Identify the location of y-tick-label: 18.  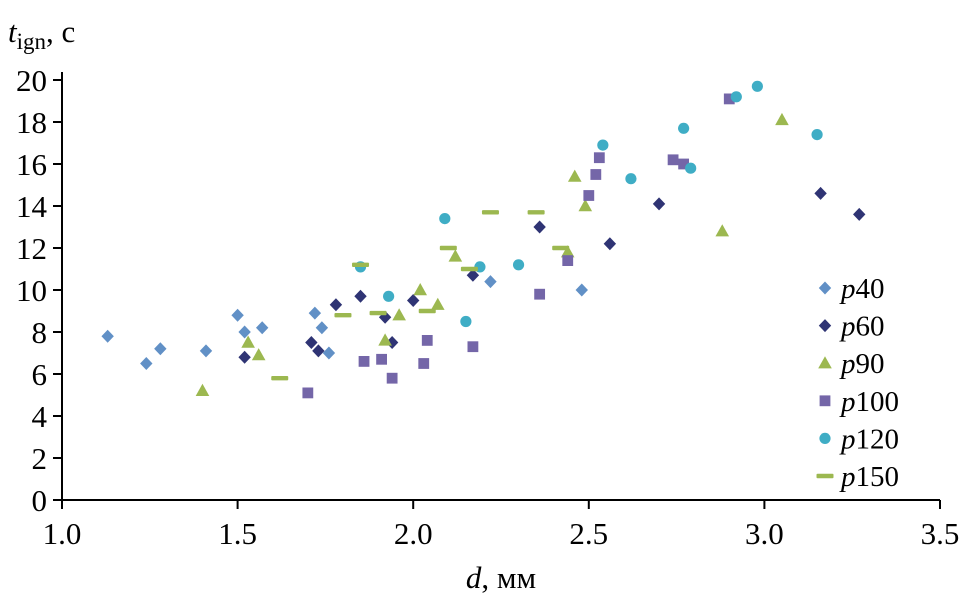
(31, 122).